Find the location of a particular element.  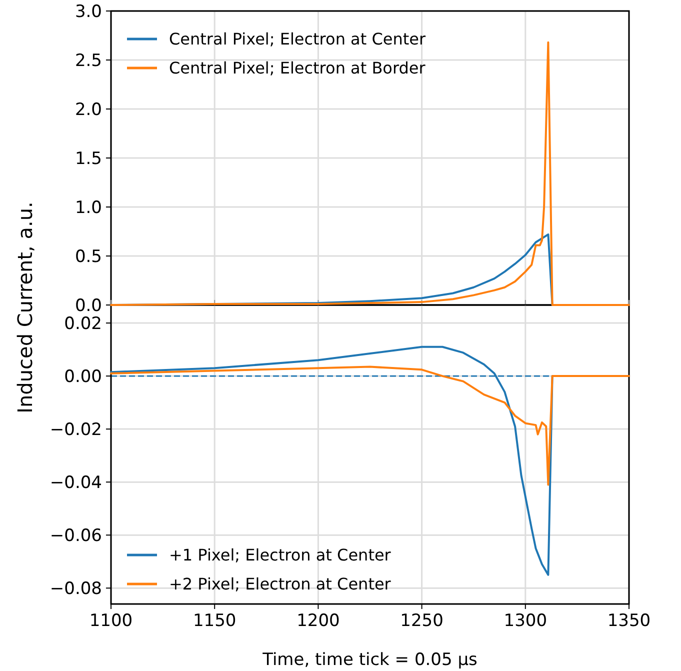

y-tick-label: 0.00 is located at coordinates (83, 376).